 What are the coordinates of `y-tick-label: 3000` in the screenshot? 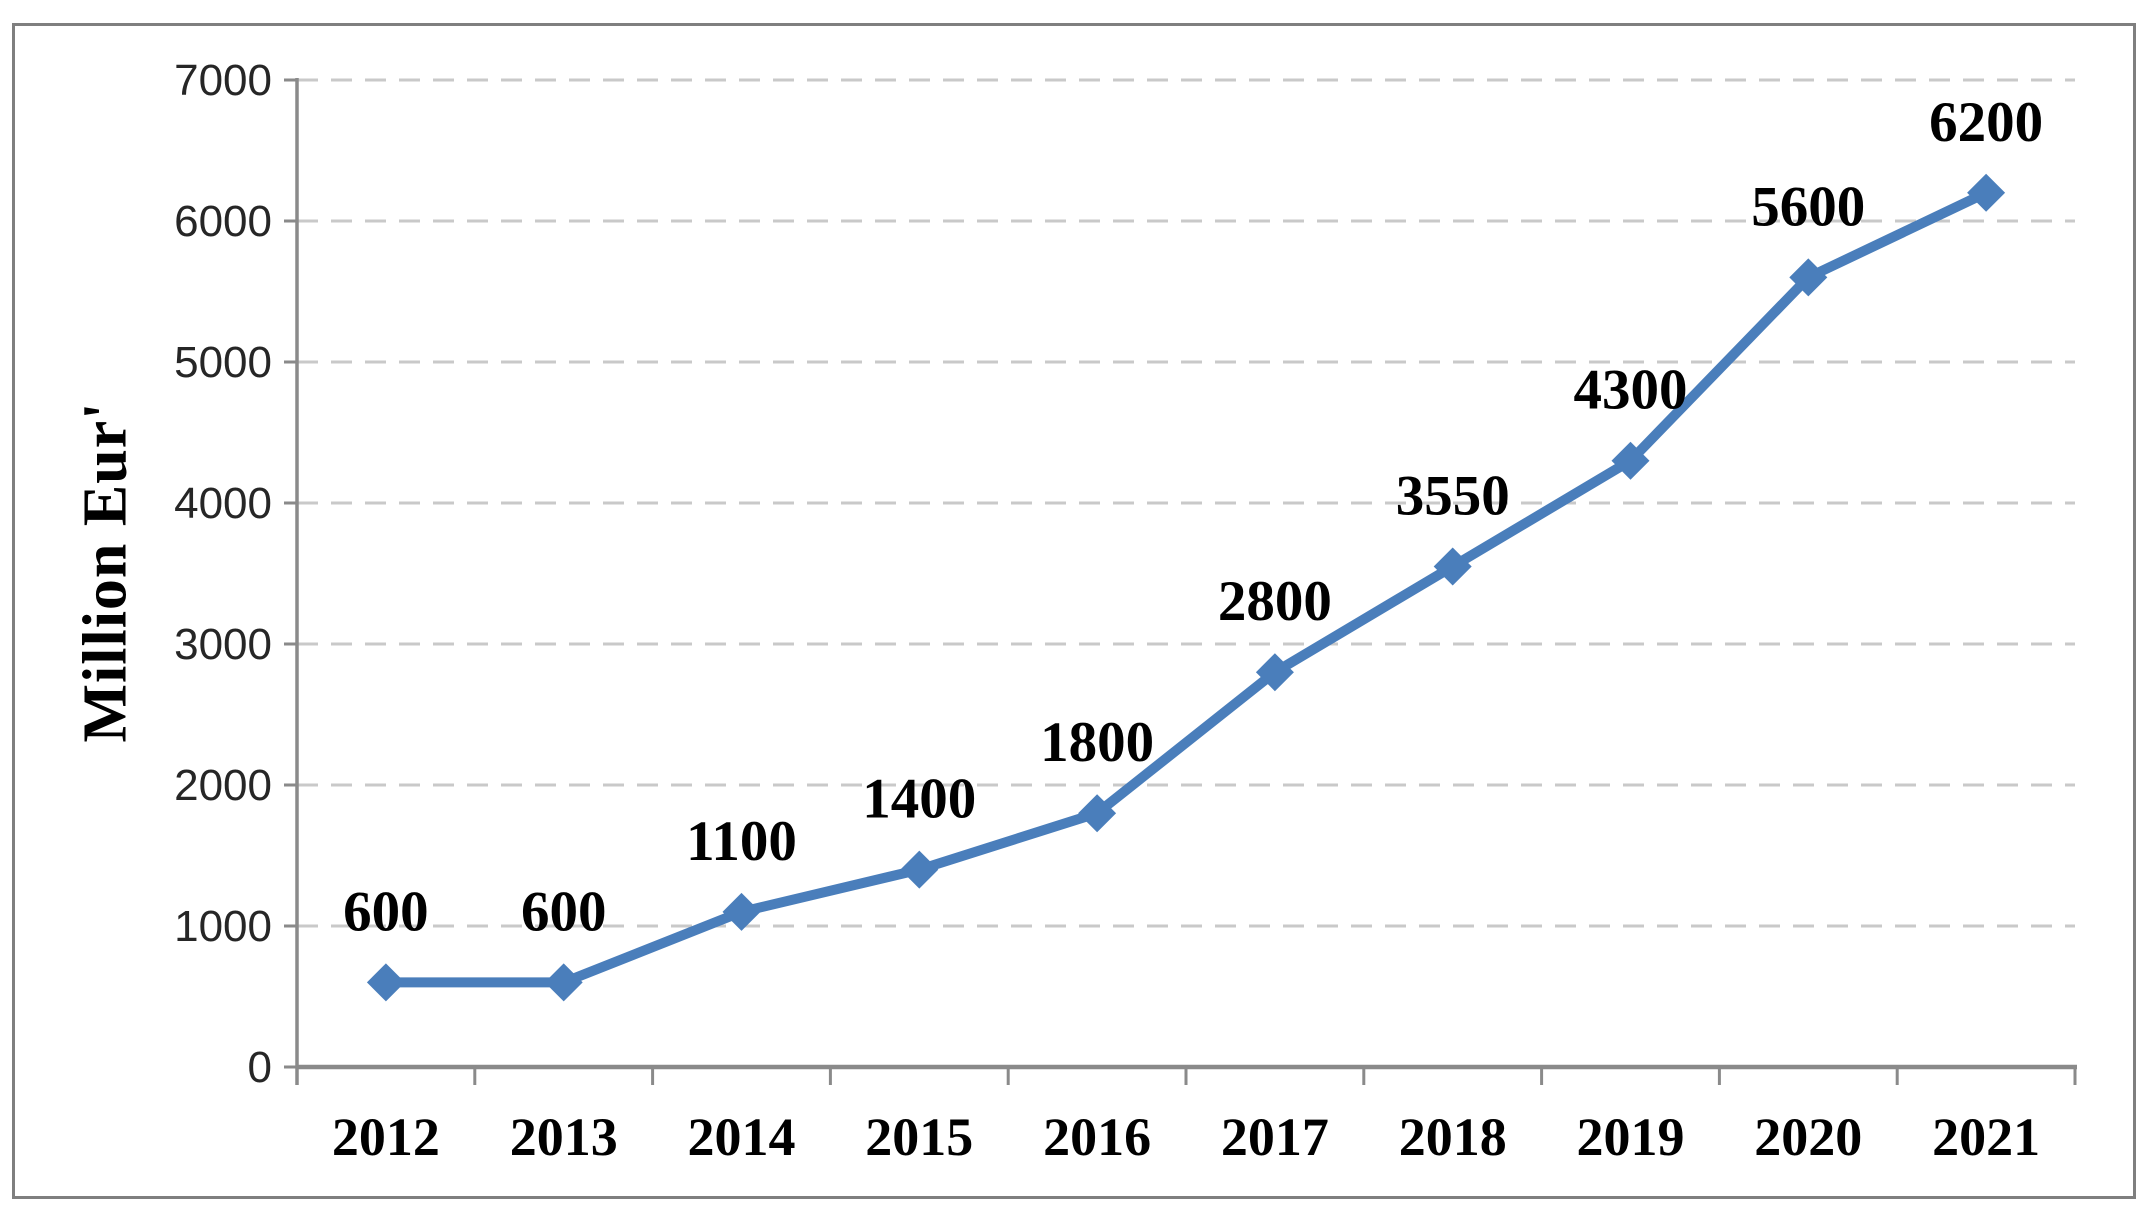 It's located at (223, 644).